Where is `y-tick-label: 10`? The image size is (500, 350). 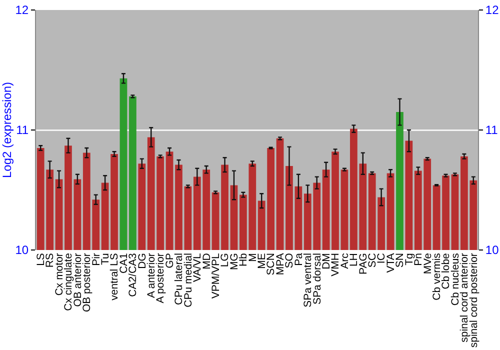 y-tick-label: 10 is located at coordinates (22, 250).